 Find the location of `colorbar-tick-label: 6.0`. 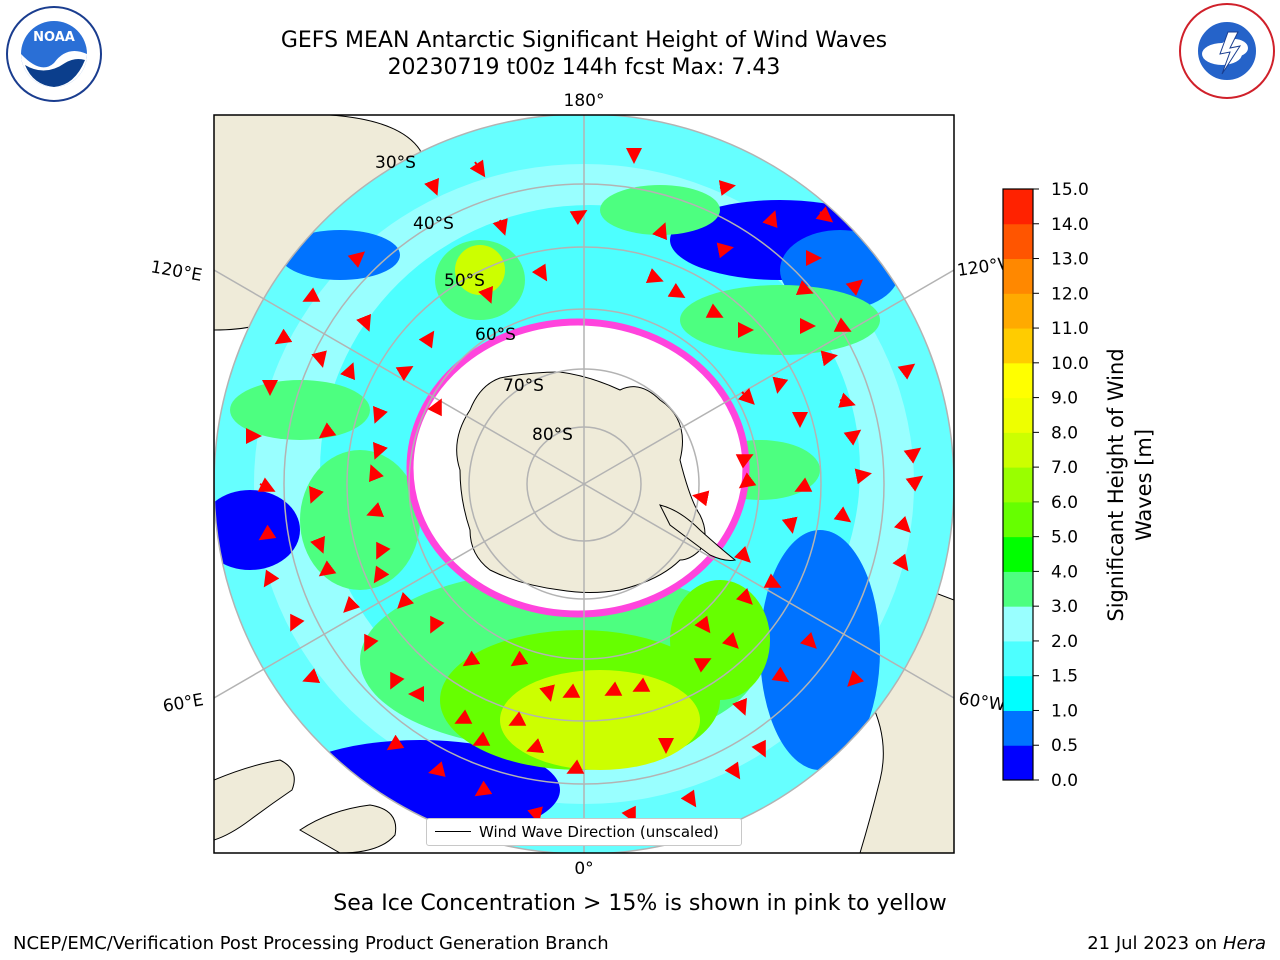

colorbar-tick-label: 6.0 is located at coordinates (1064, 503).